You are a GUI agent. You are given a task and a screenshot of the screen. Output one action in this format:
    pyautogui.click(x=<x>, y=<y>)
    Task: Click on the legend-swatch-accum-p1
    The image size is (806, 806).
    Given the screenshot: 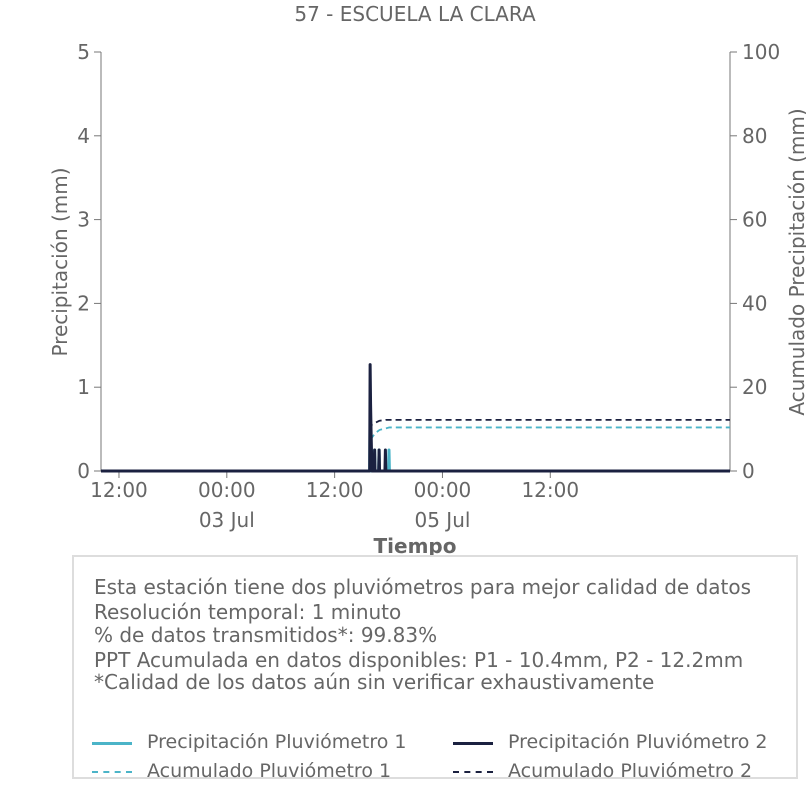 What is the action you would take?
    pyautogui.click(x=112, y=772)
    